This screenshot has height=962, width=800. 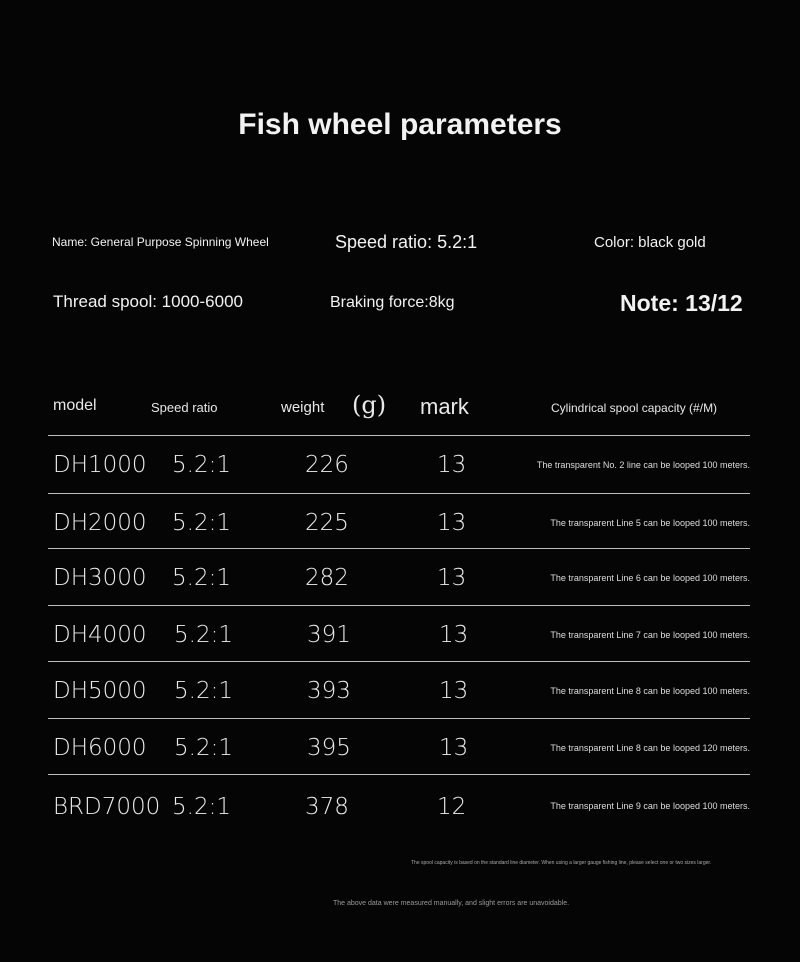 I want to click on header-weight: weight, so click(x=303, y=407).